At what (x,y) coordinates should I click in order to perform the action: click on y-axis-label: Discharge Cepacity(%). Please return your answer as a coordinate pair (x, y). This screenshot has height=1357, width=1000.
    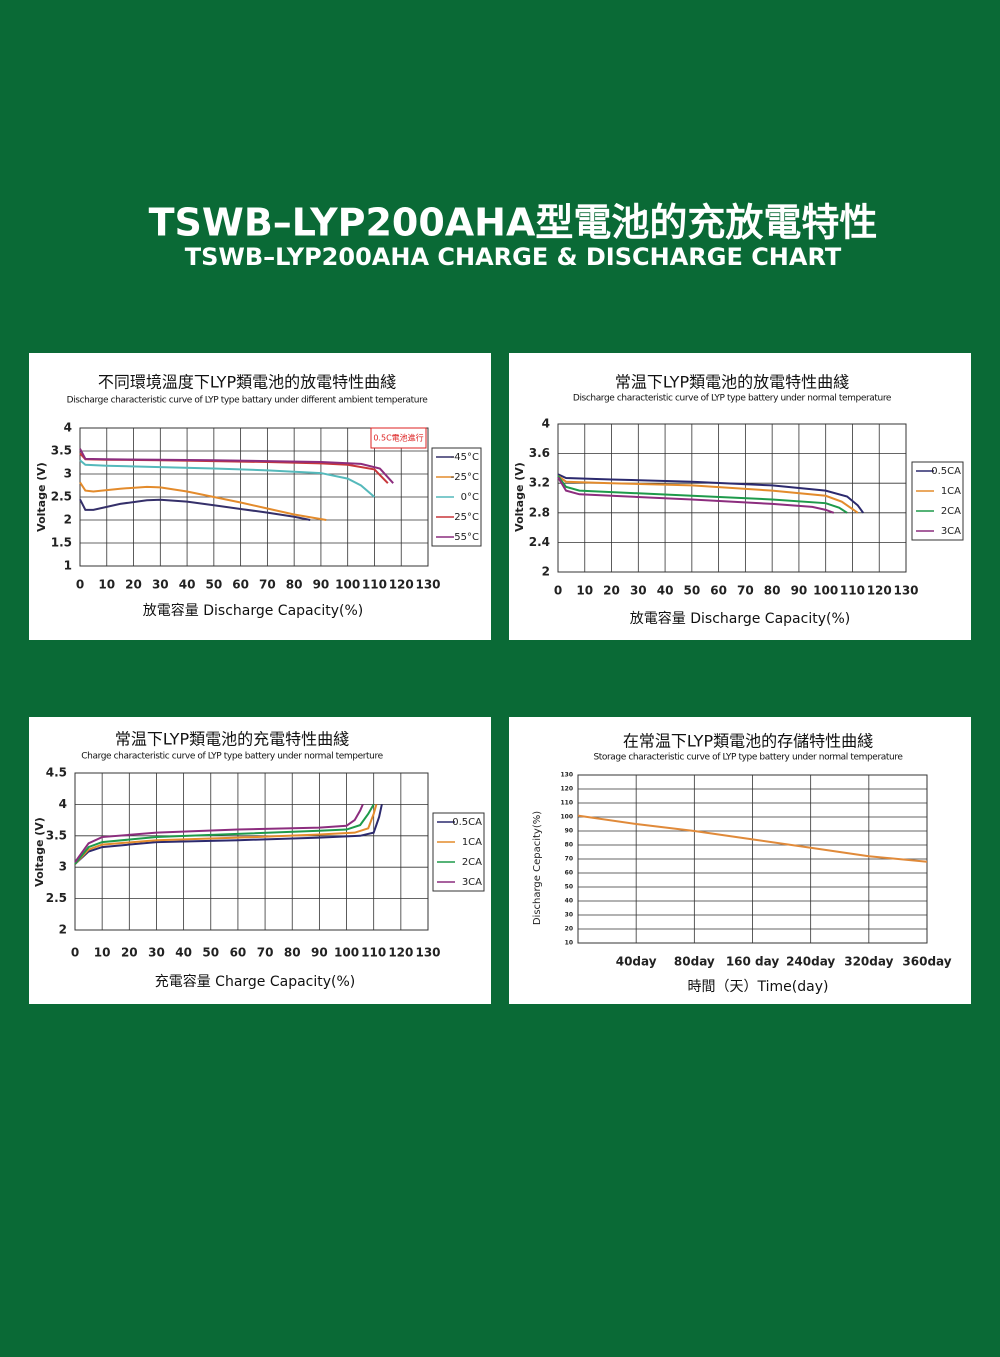
    Looking at the image, I should click on (537, 868).